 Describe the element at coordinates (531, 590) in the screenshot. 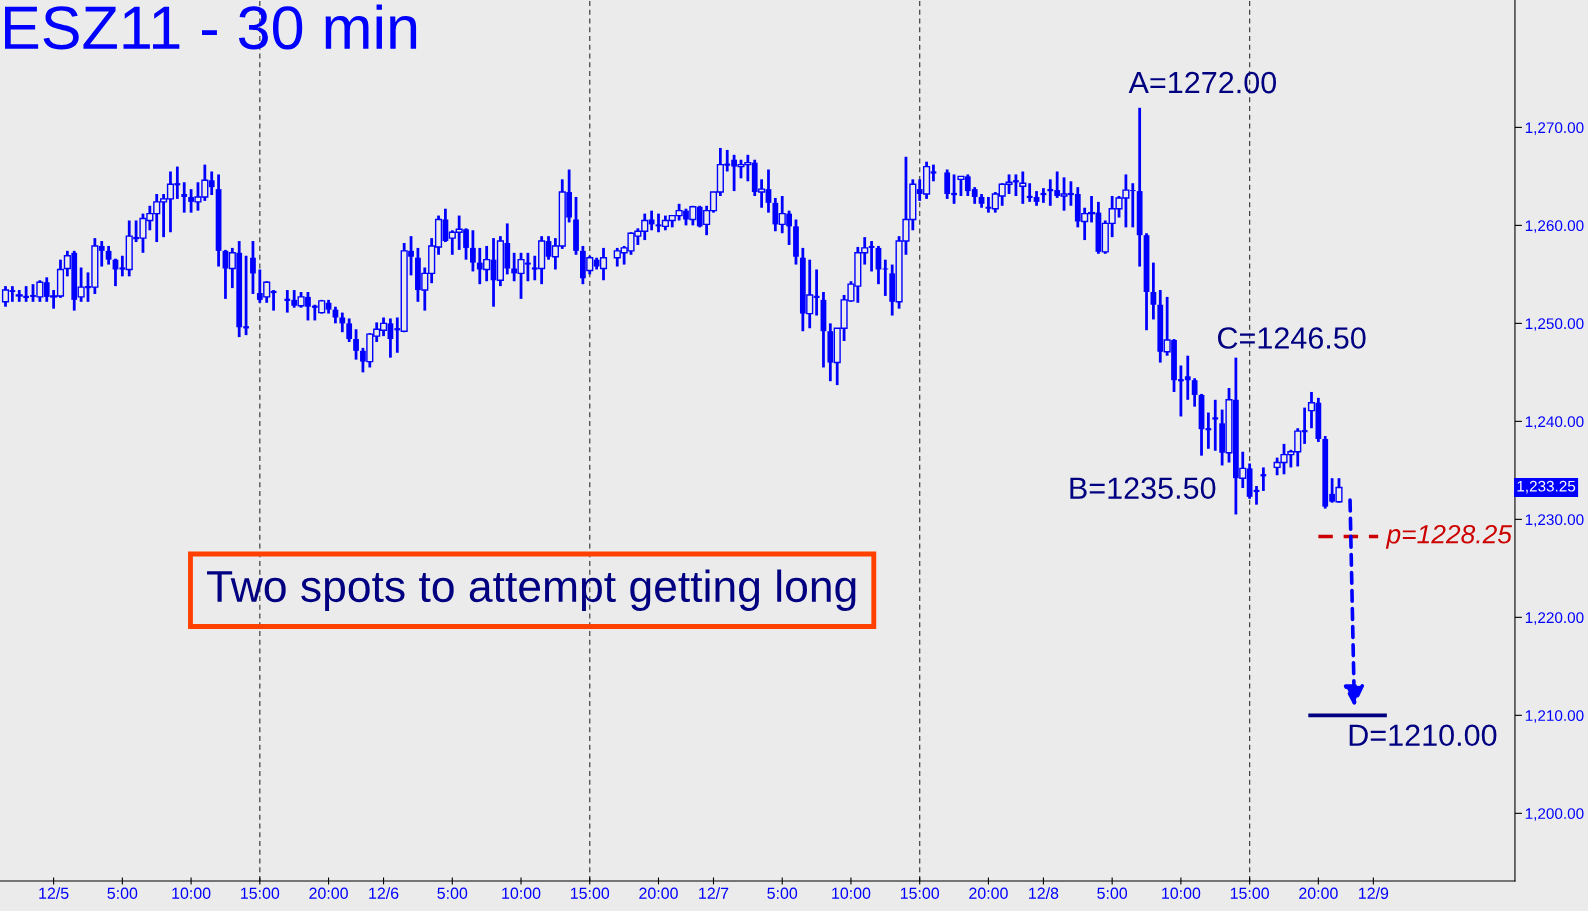

I see `annotation: Two spots to attempt getting long` at that location.